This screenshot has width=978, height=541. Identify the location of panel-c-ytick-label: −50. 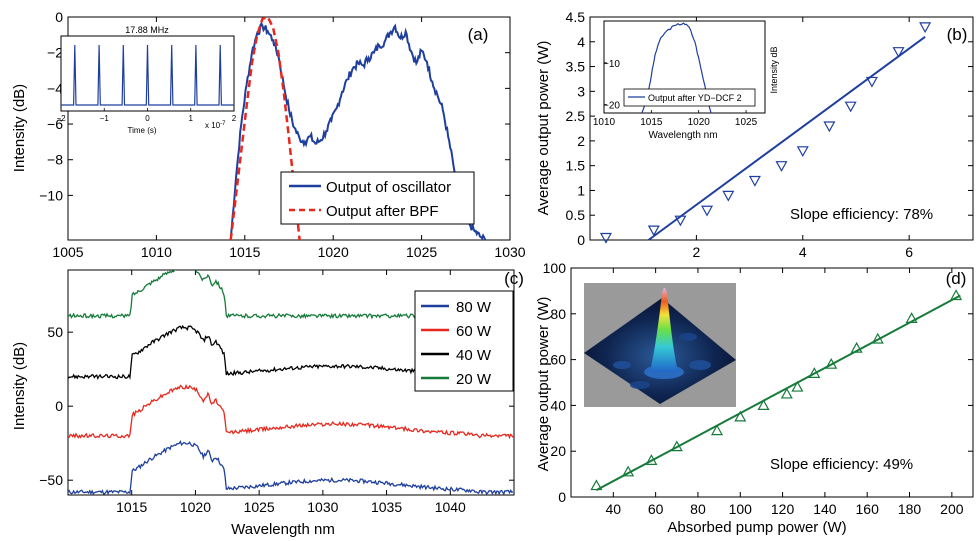
(51, 480).